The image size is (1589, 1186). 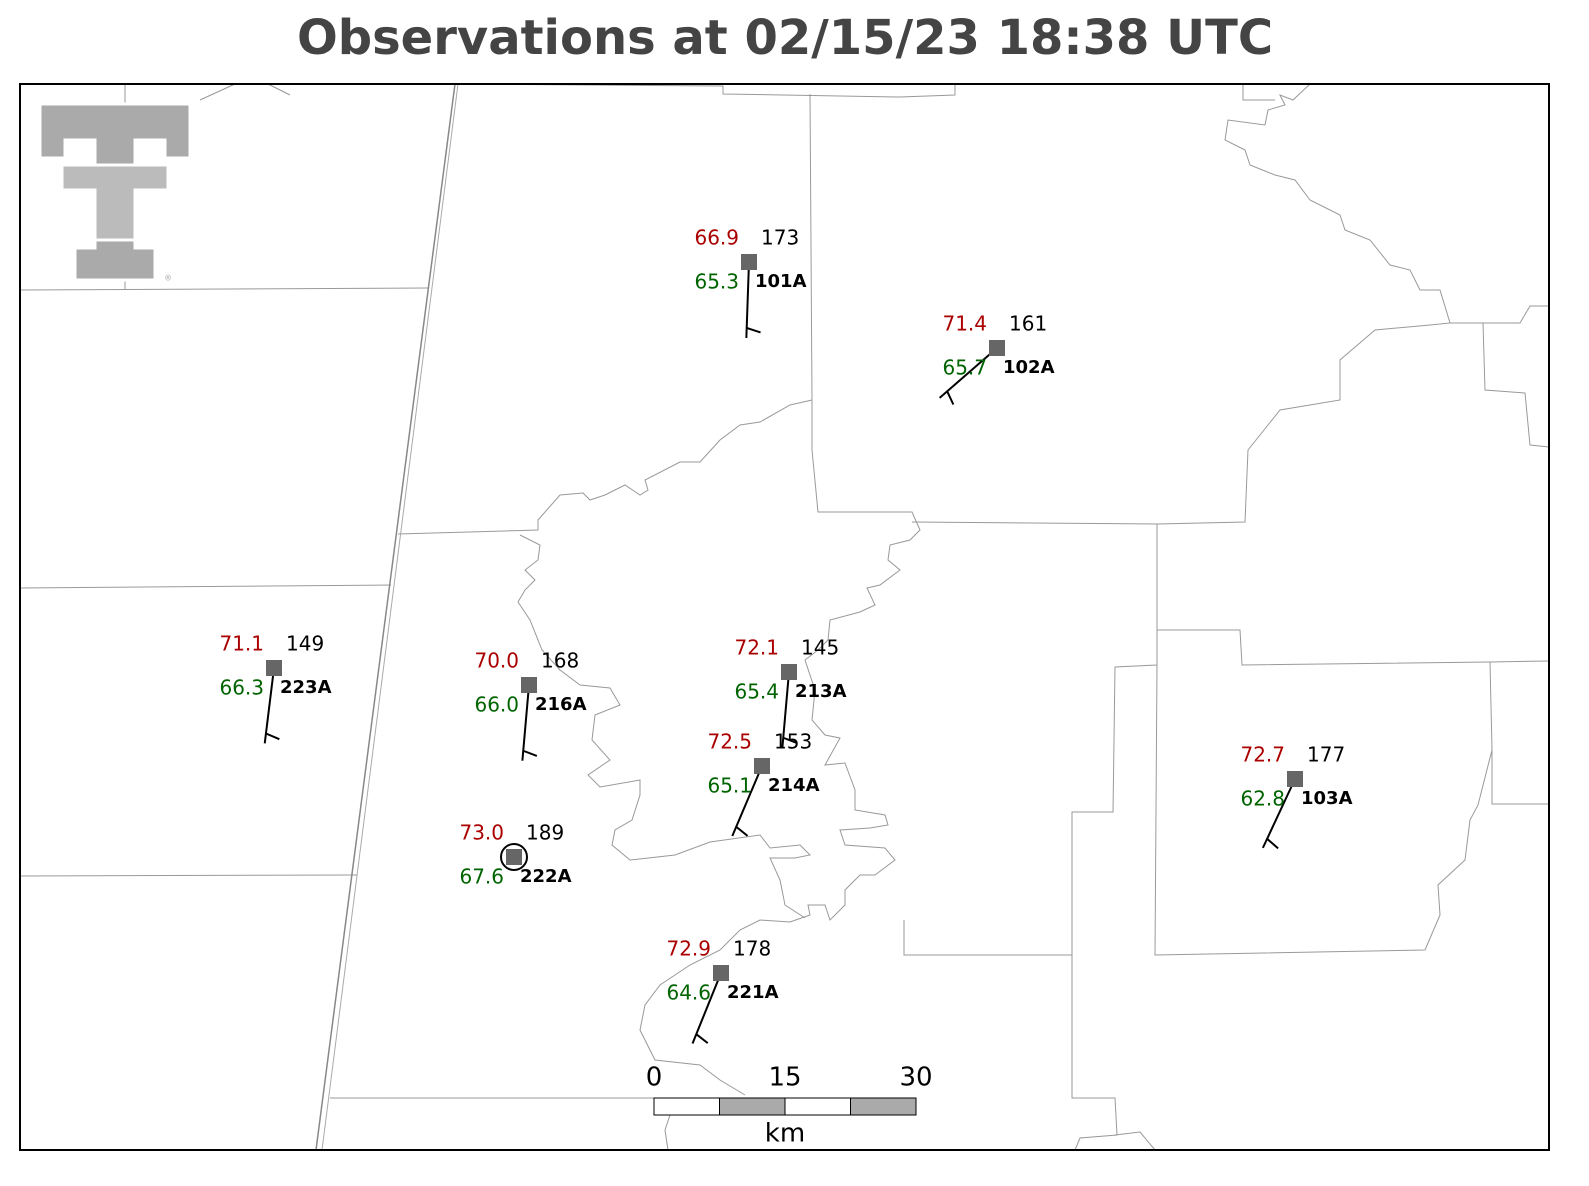 I want to click on station-id: 216A, so click(x=561, y=704).